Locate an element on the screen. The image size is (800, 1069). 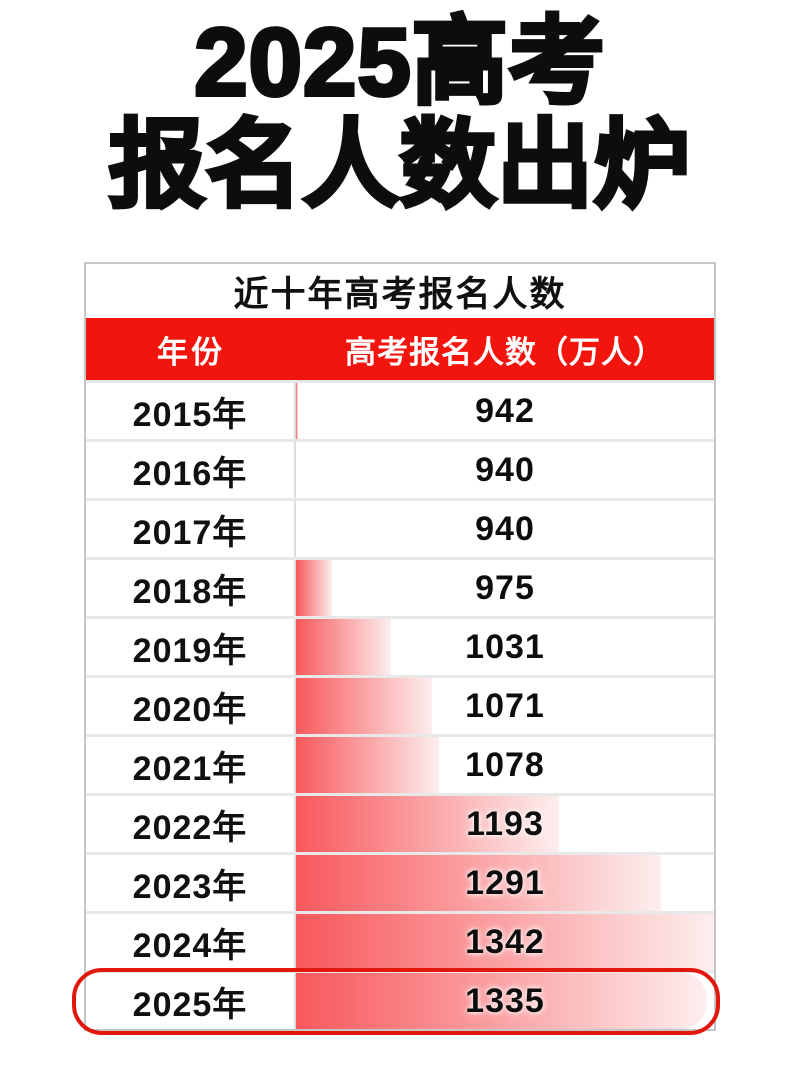
header-year-column: 年份 is located at coordinates (191, 352).